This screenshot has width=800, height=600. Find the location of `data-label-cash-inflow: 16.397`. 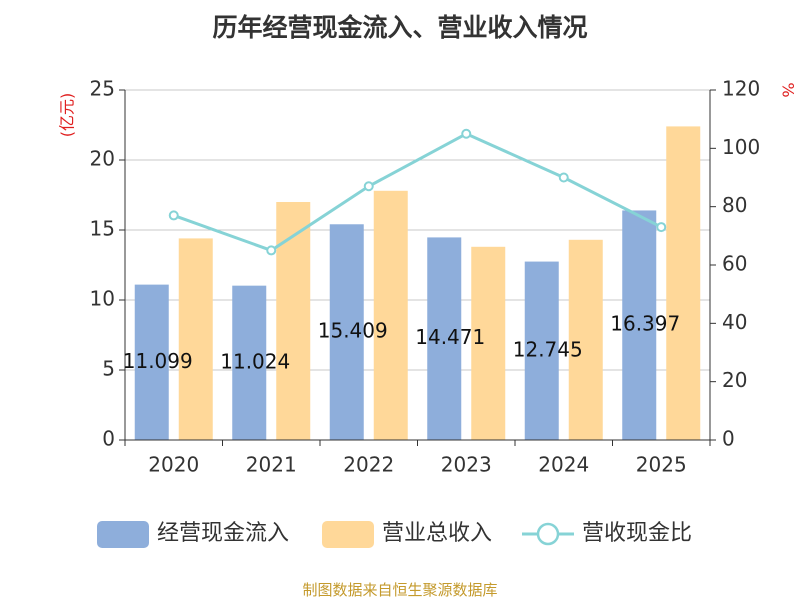

data-label-cash-inflow: 16.397 is located at coordinates (645, 324).